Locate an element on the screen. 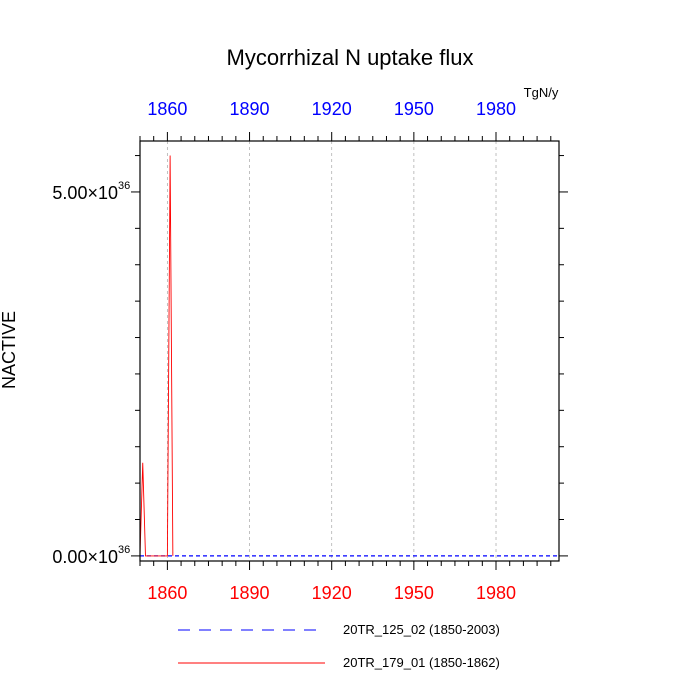 This screenshot has height=700, width=700. y-axis-label: NACTIVE is located at coordinates (9, 350).